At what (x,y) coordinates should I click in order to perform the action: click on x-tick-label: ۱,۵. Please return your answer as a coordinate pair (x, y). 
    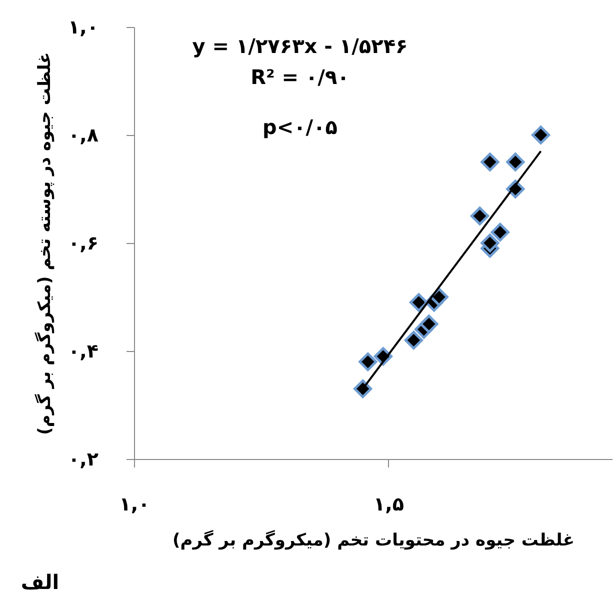
    Looking at the image, I should click on (389, 505).